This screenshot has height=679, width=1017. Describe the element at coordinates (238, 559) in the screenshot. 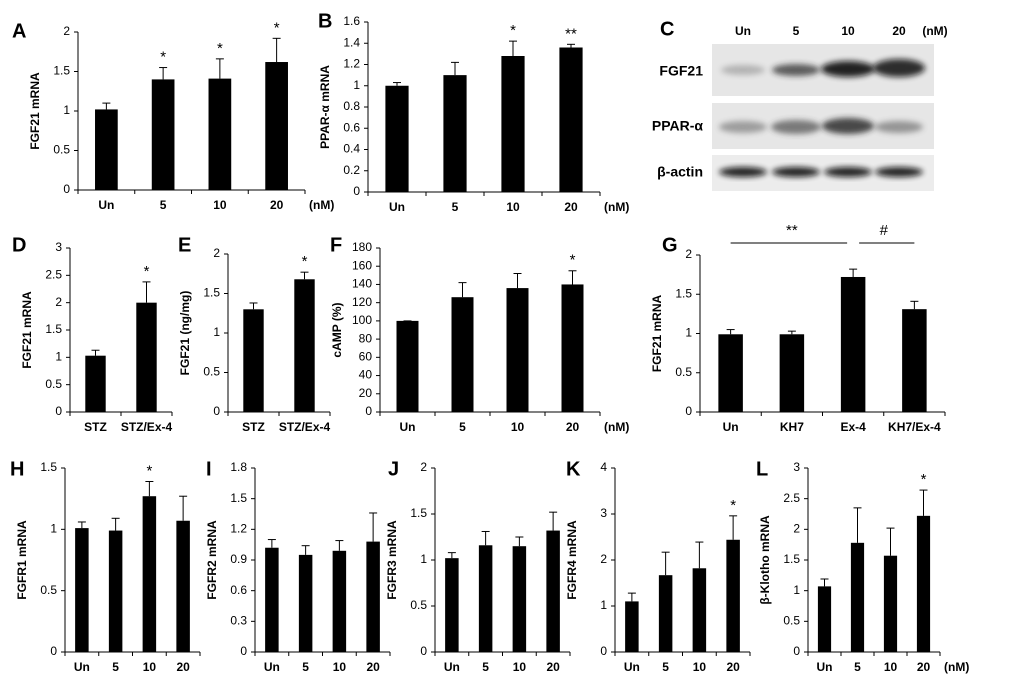

I see `y-tick-label: 0.9` at that location.